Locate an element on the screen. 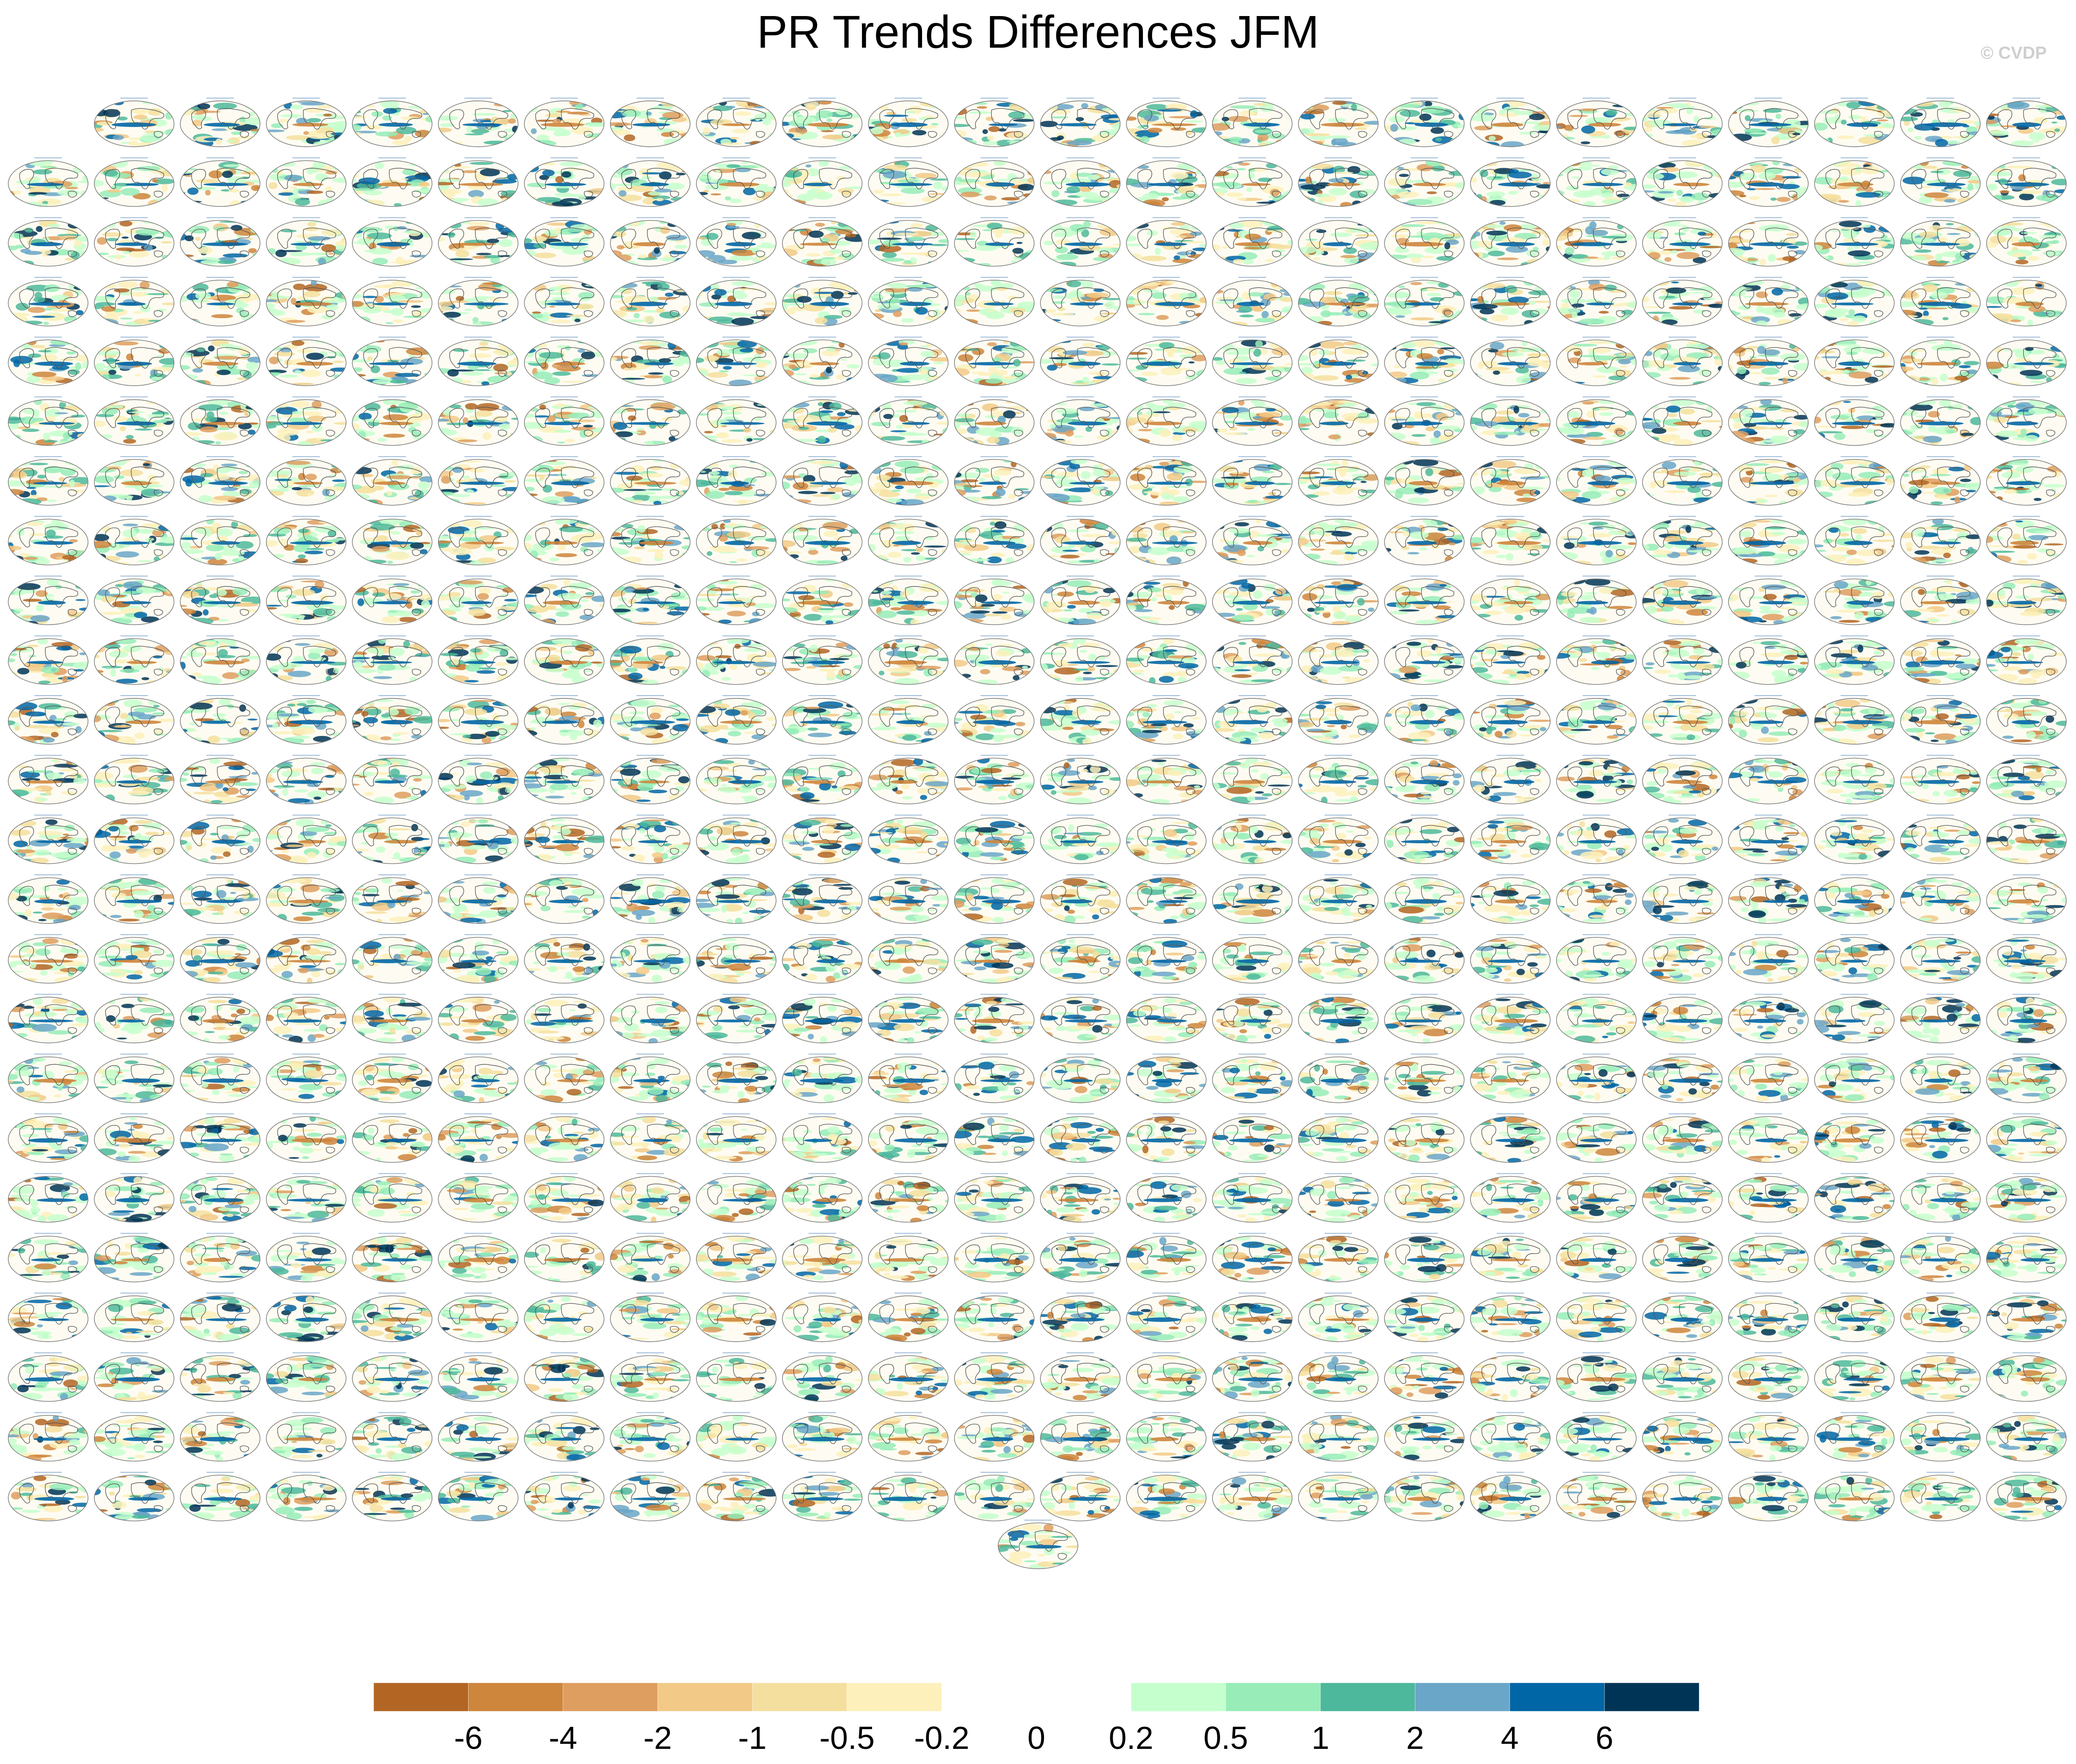 The image size is (2076, 1764). map-panel-r20-c9 is located at coordinates (822, 1318).